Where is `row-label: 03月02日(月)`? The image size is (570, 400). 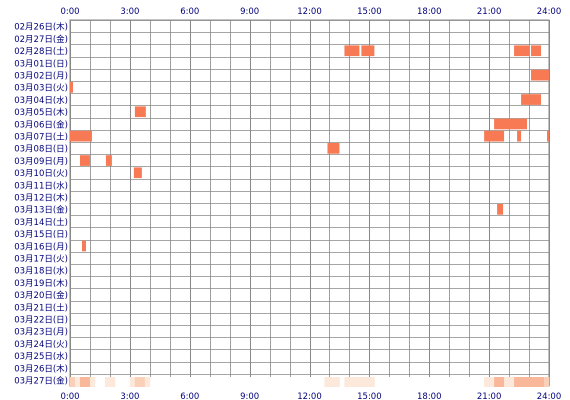 row-label: 03月02日(月) is located at coordinates (41, 77).